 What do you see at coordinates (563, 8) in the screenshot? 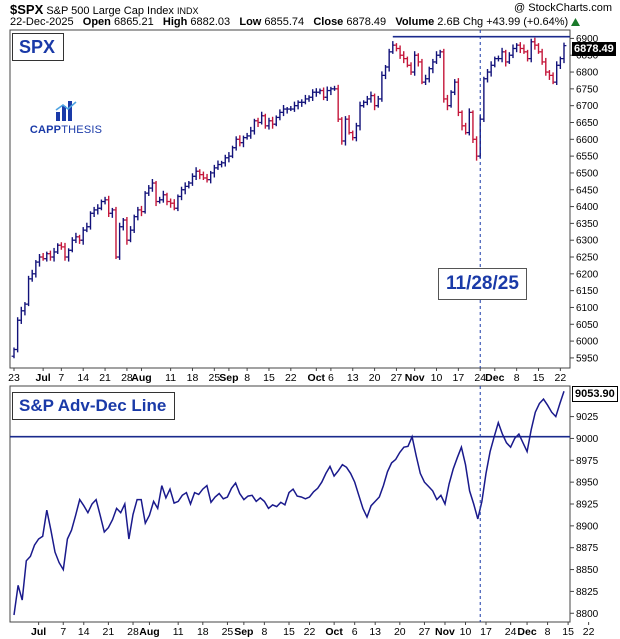
I see `stockcharts-credit: @ StockCharts.com` at bounding box center [563, 8].